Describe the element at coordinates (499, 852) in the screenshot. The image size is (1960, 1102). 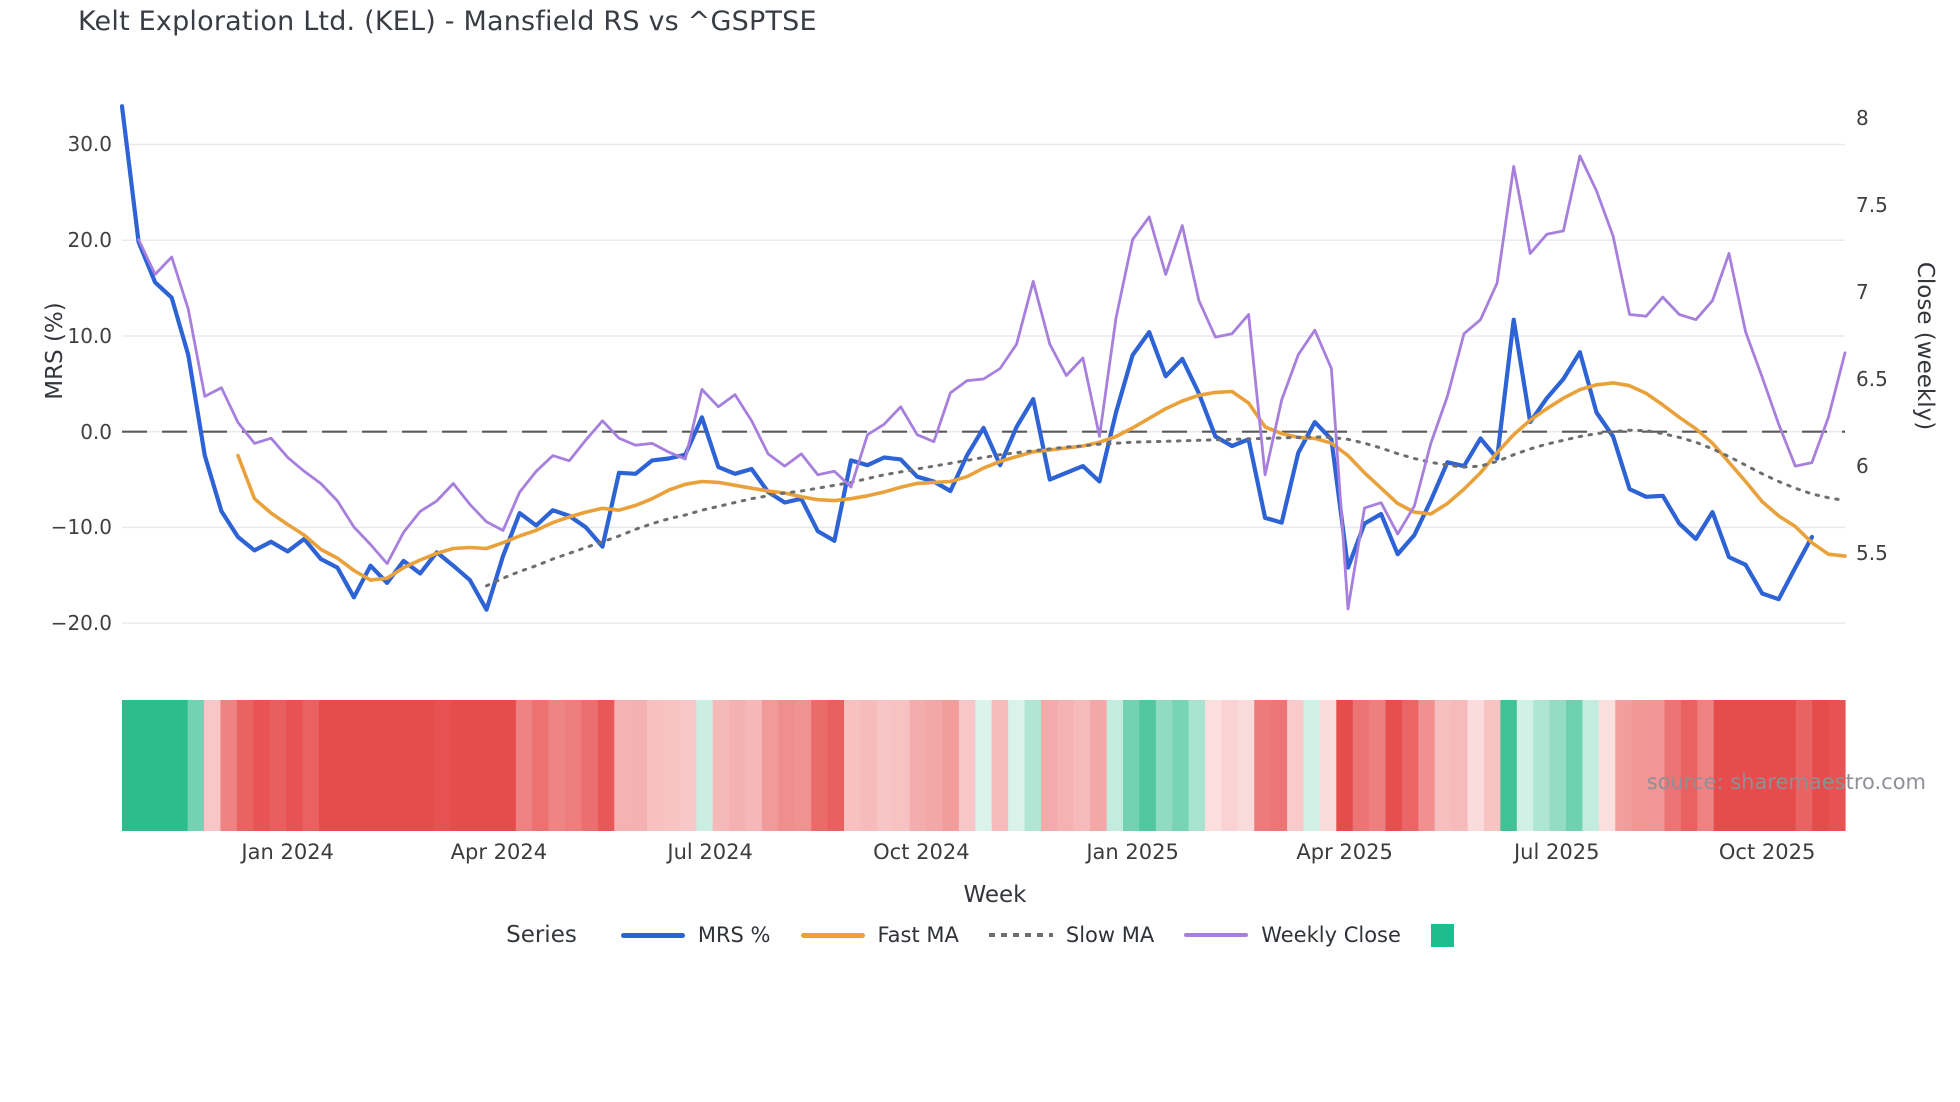
I see `x-axis-tick-label: Apr 2024` at that location.